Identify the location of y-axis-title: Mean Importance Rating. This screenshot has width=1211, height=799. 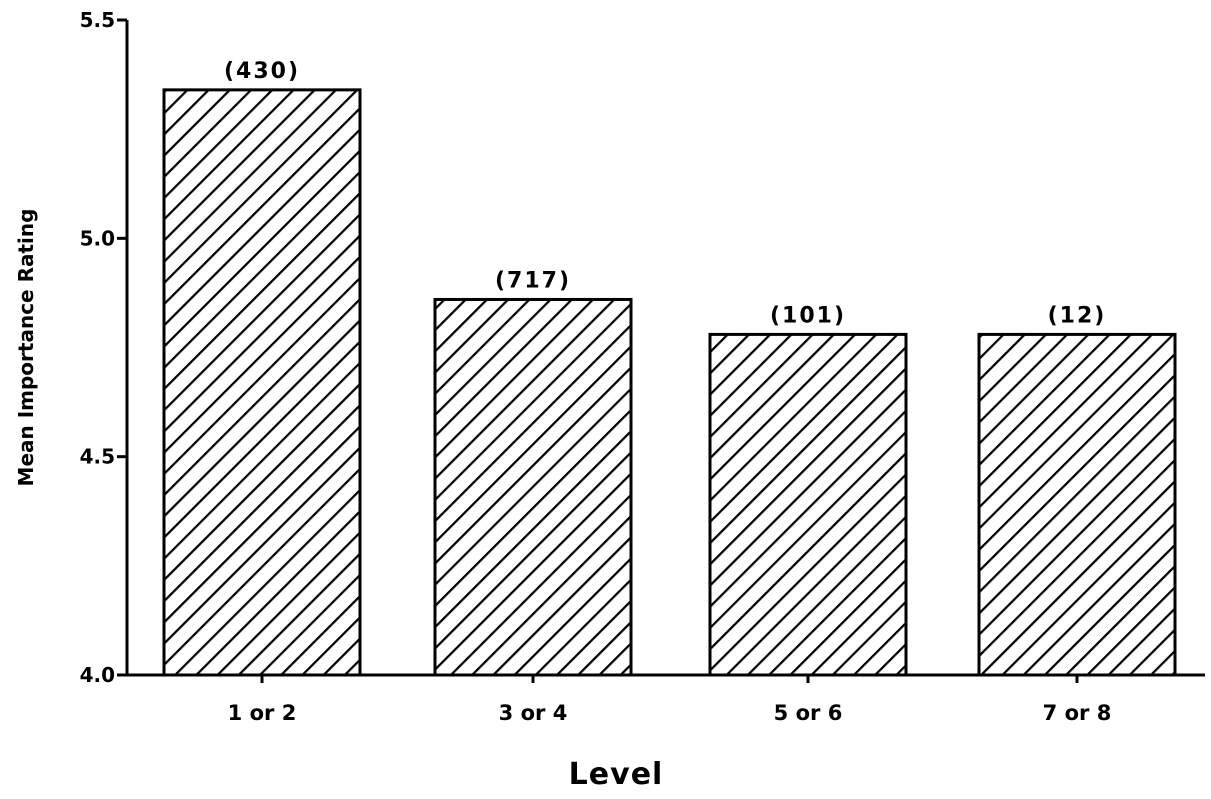
(26, 348).